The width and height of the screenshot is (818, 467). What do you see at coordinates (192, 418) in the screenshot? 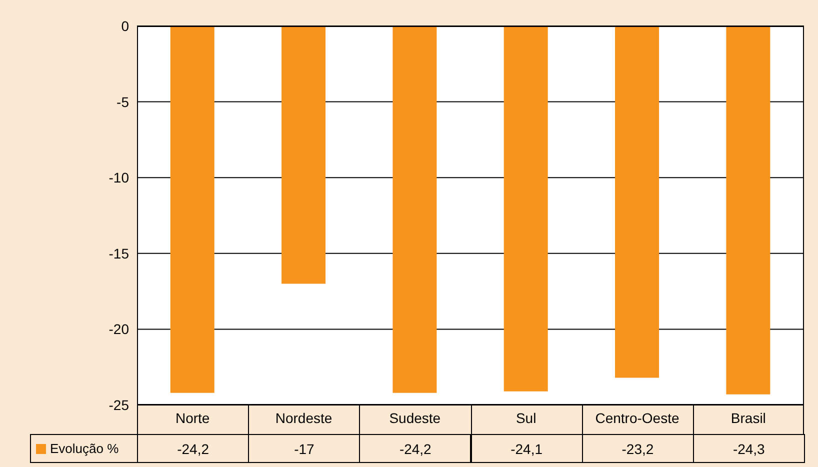
I see `x-tick-label: Norte` at bounding box center [192, 418].